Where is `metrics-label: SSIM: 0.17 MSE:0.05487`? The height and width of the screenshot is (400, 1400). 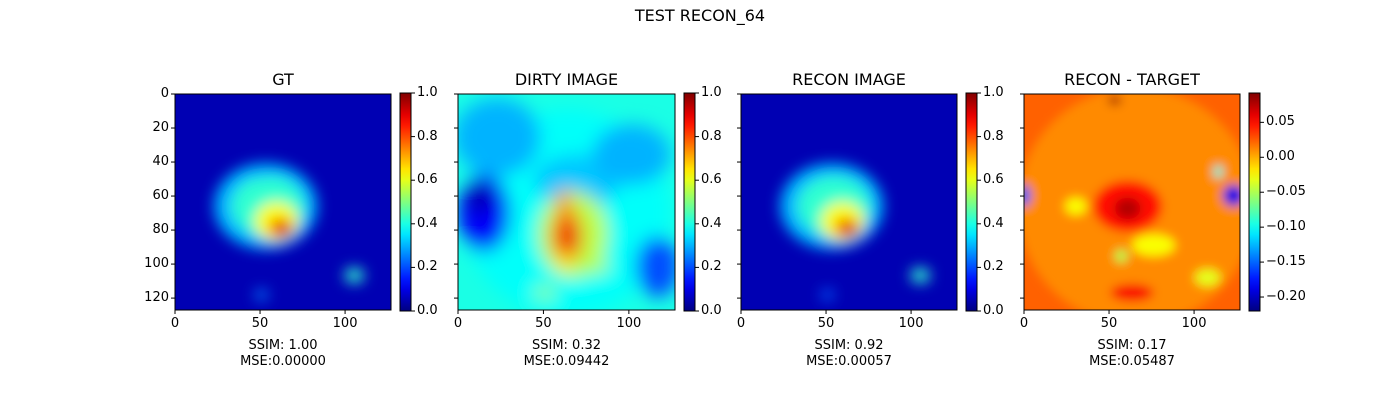
metrics-label: SSIM: 0.17 MSE:0.05487 is located at coordinates (1132, 354).